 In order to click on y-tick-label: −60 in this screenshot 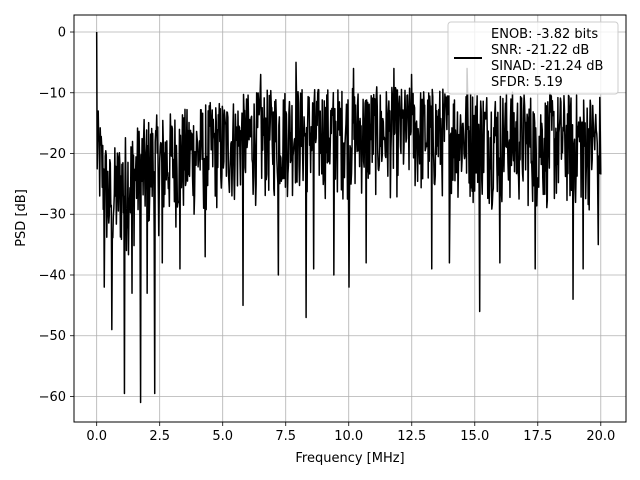, I will do `click(52, 397)`.